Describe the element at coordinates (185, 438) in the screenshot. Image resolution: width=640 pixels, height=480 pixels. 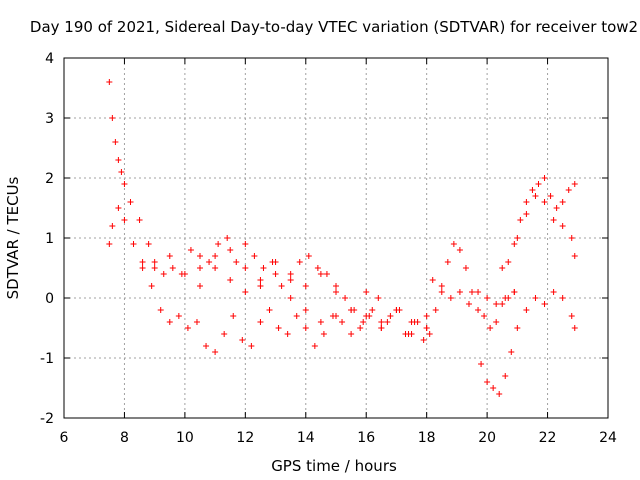
I see `x-tick-label: 10` at that location.